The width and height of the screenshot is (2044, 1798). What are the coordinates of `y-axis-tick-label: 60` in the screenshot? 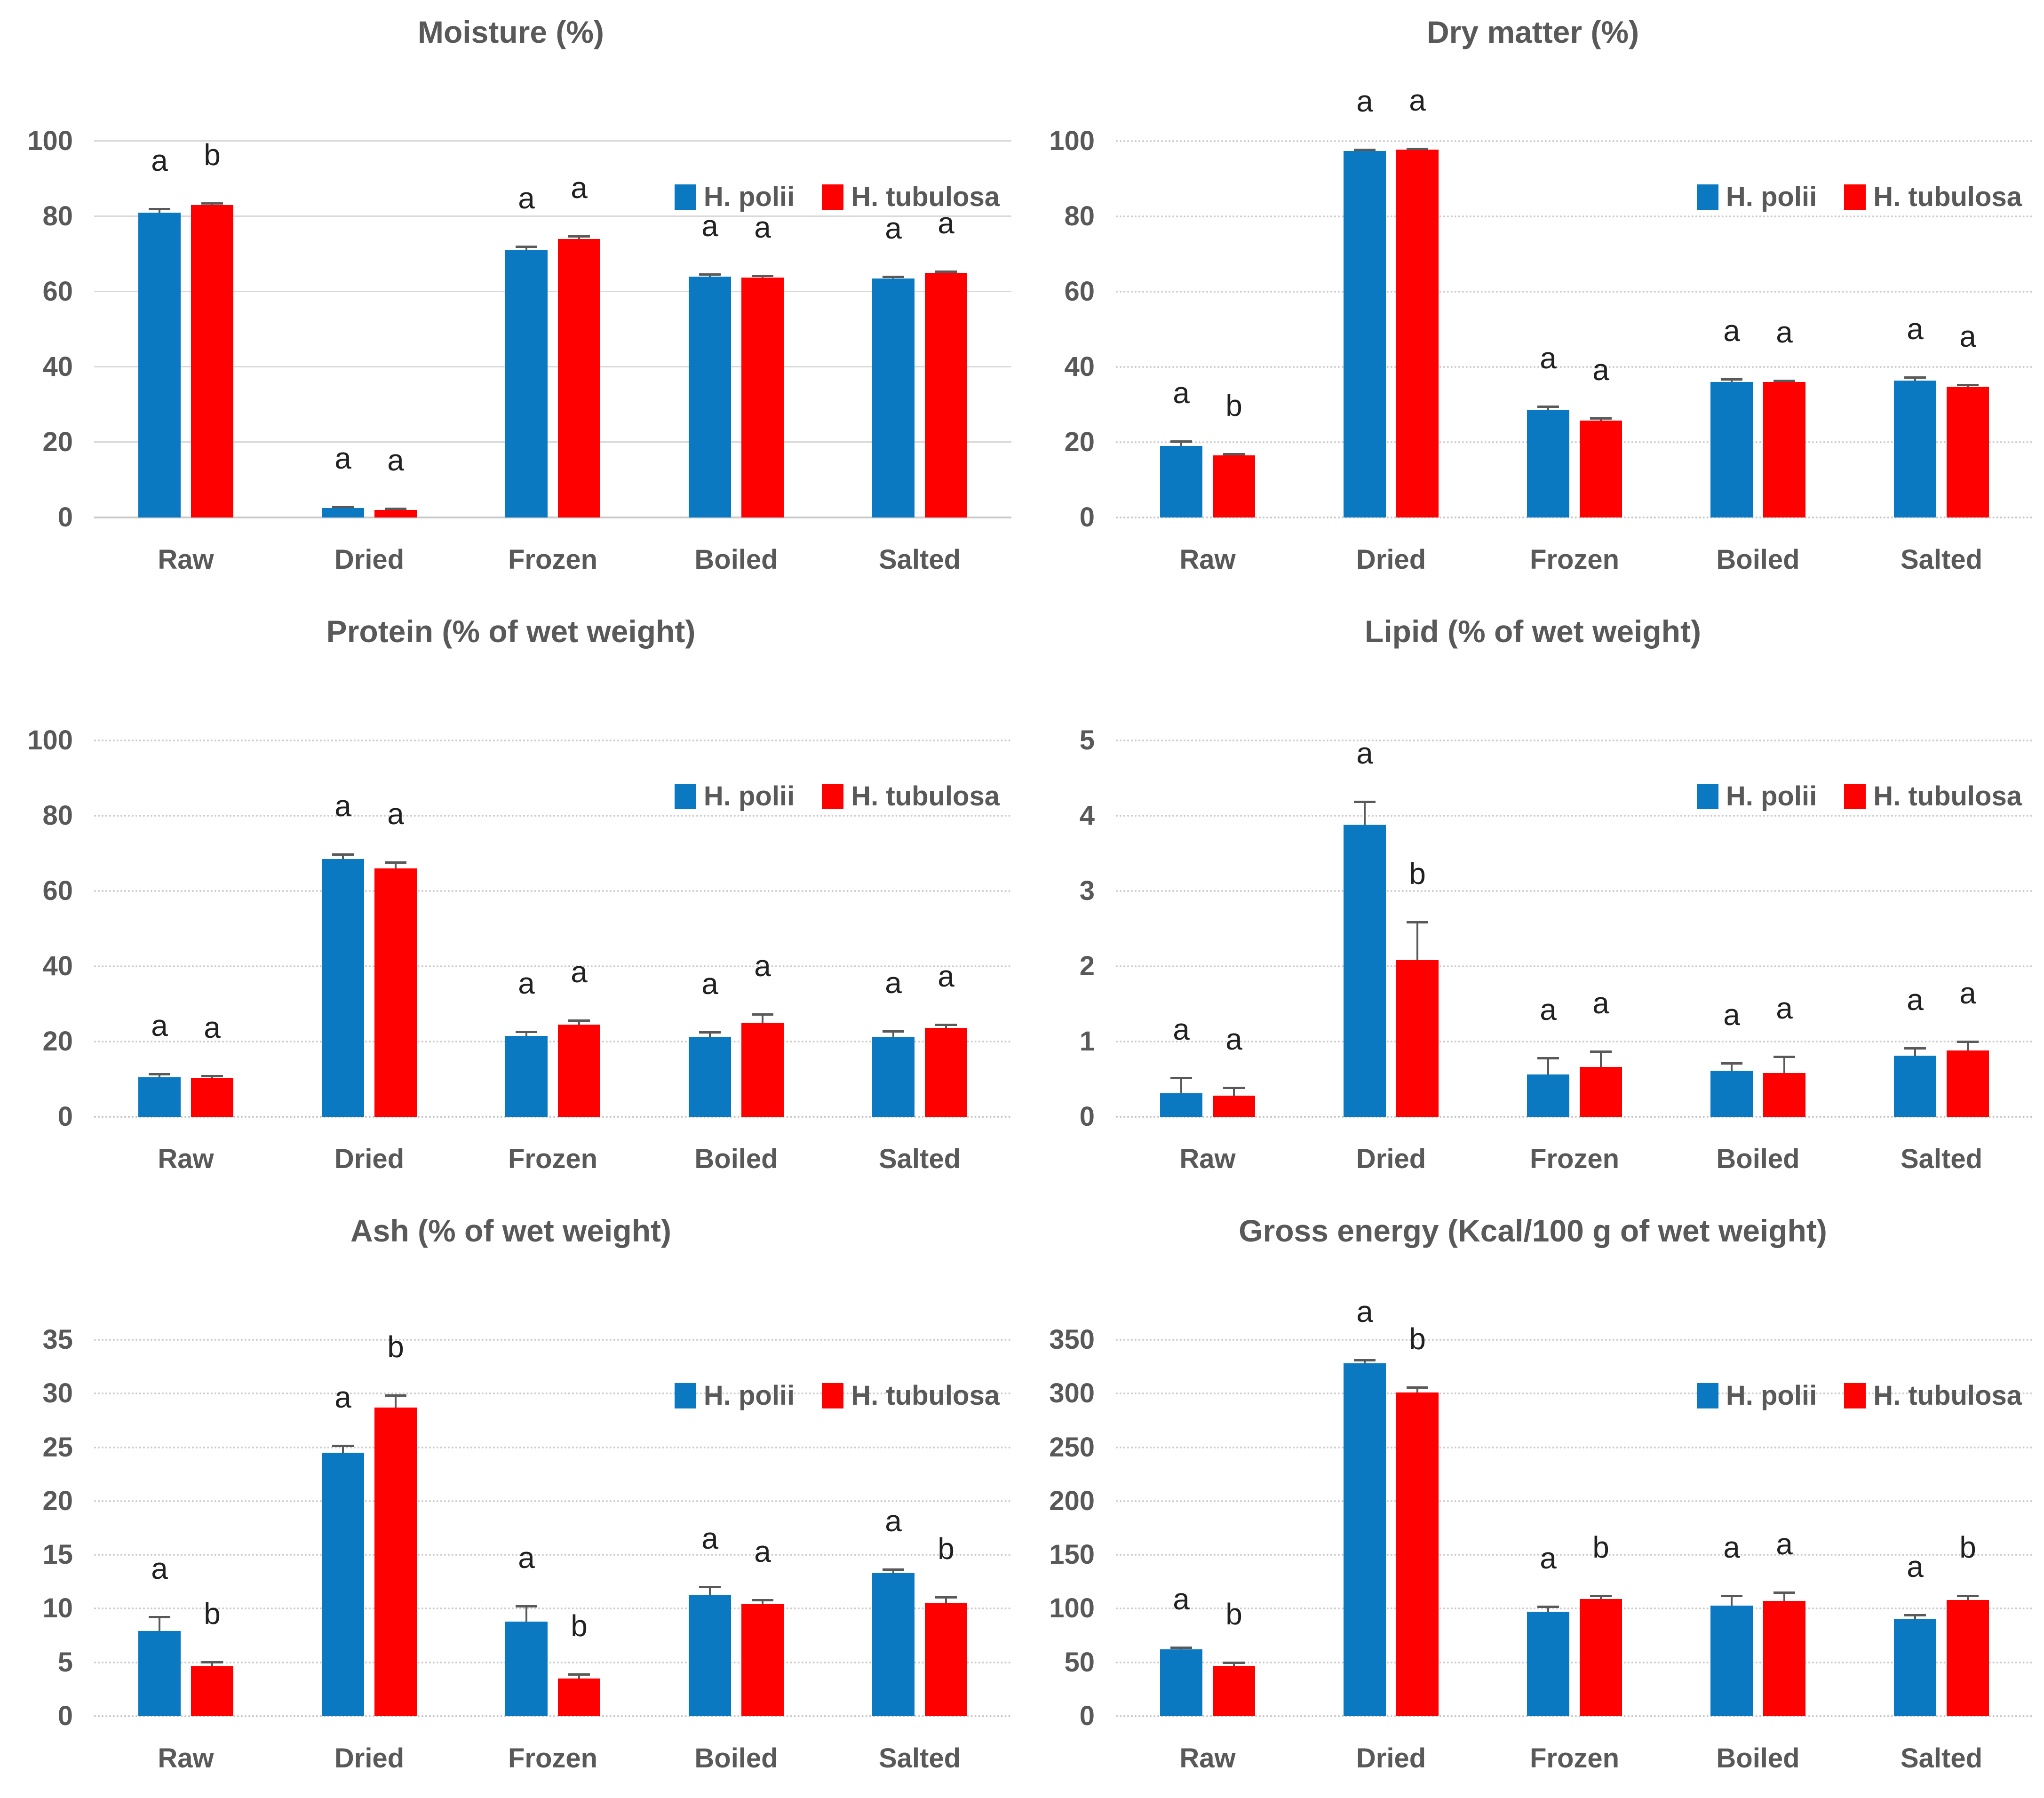 It's located at (57, 292).